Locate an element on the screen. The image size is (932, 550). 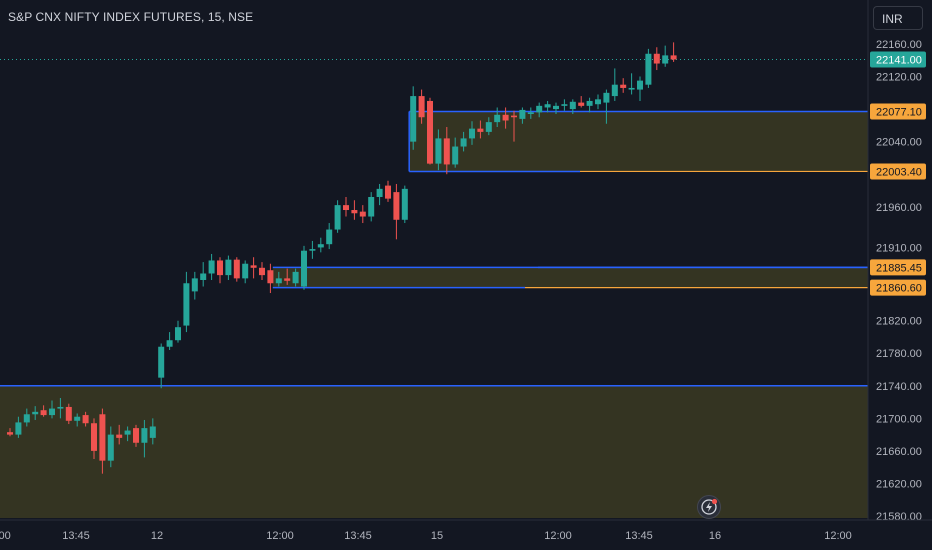
time-axis-bg is located at coordinates (466, 535).